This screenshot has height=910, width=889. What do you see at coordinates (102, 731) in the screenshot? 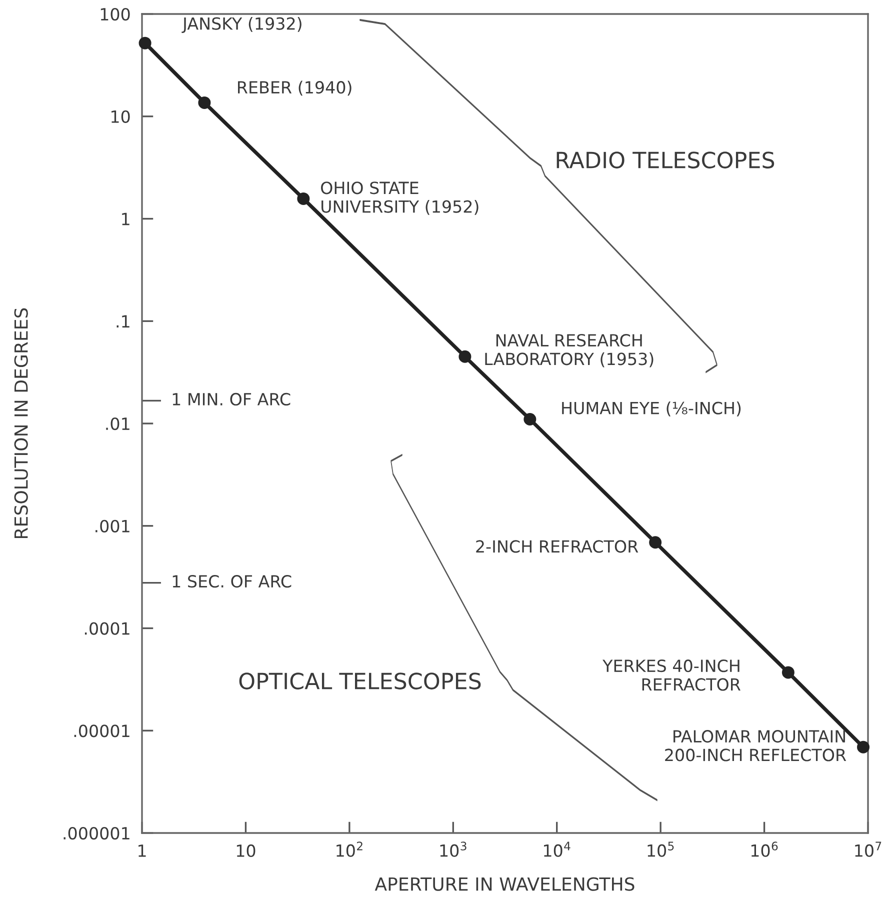
I see `y-tick-label: .00001` at bounding box center [102, 731].